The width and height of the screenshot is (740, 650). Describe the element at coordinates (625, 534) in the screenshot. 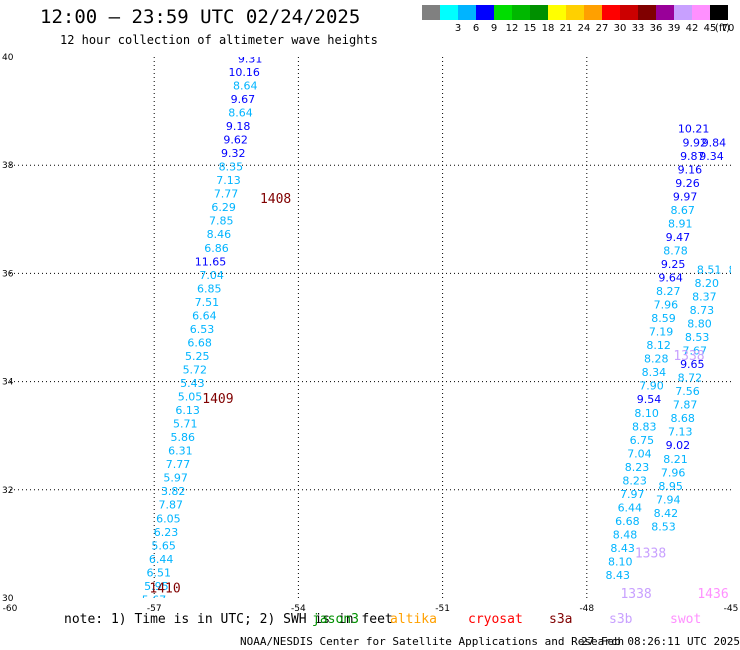

I see `swh-value: 8.48` at that location.